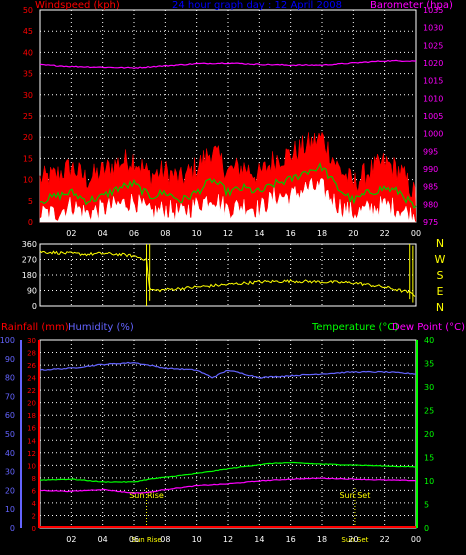 Image resolution: width=466 pixels, height=555 pixels. Describe the element at coordinates (353, 233) in the screenshot. I see `wind-x-tick: 20` at that location.